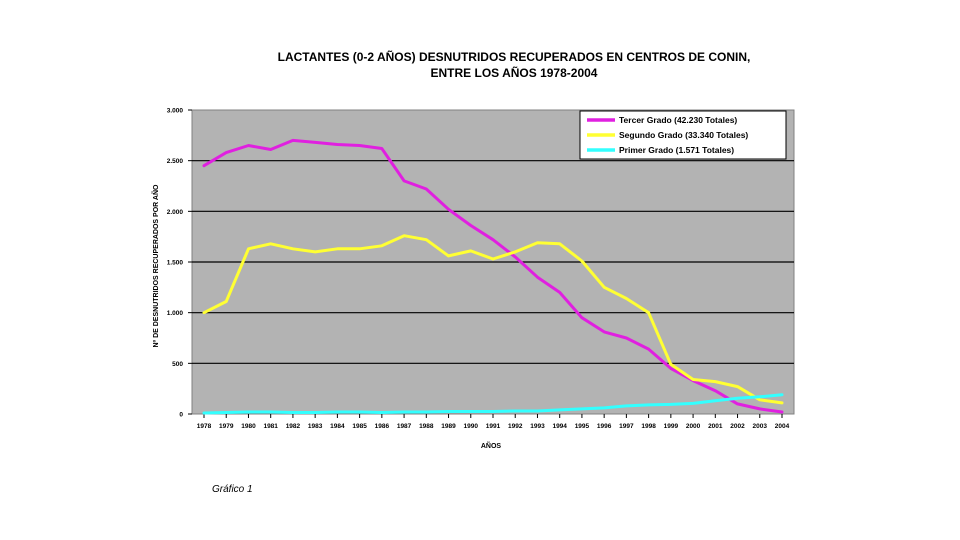  I want to click on x-tick-label: 1983, so click(315, 426).